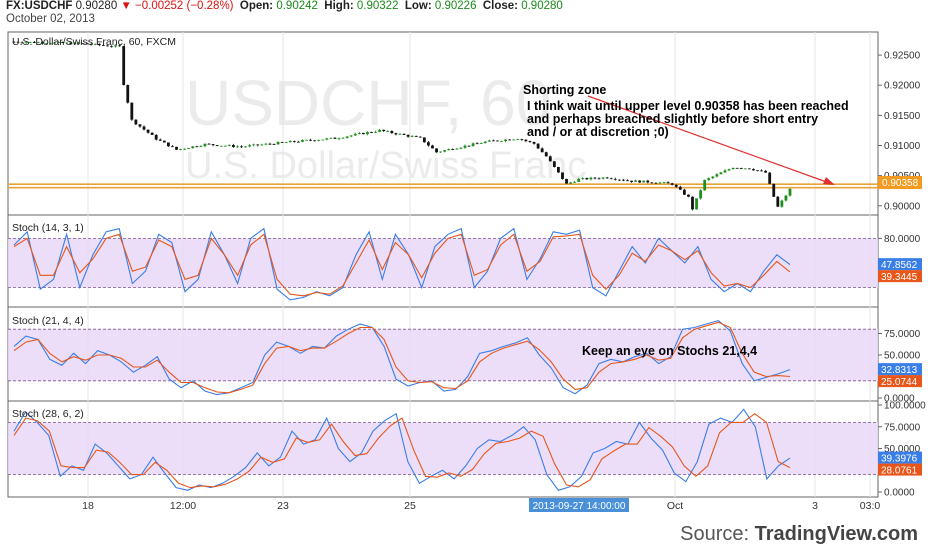  Describe the element at coordinates (368, 103) in the screenshot. I see `watermark-symbol: USDCHF, 60` at that location.